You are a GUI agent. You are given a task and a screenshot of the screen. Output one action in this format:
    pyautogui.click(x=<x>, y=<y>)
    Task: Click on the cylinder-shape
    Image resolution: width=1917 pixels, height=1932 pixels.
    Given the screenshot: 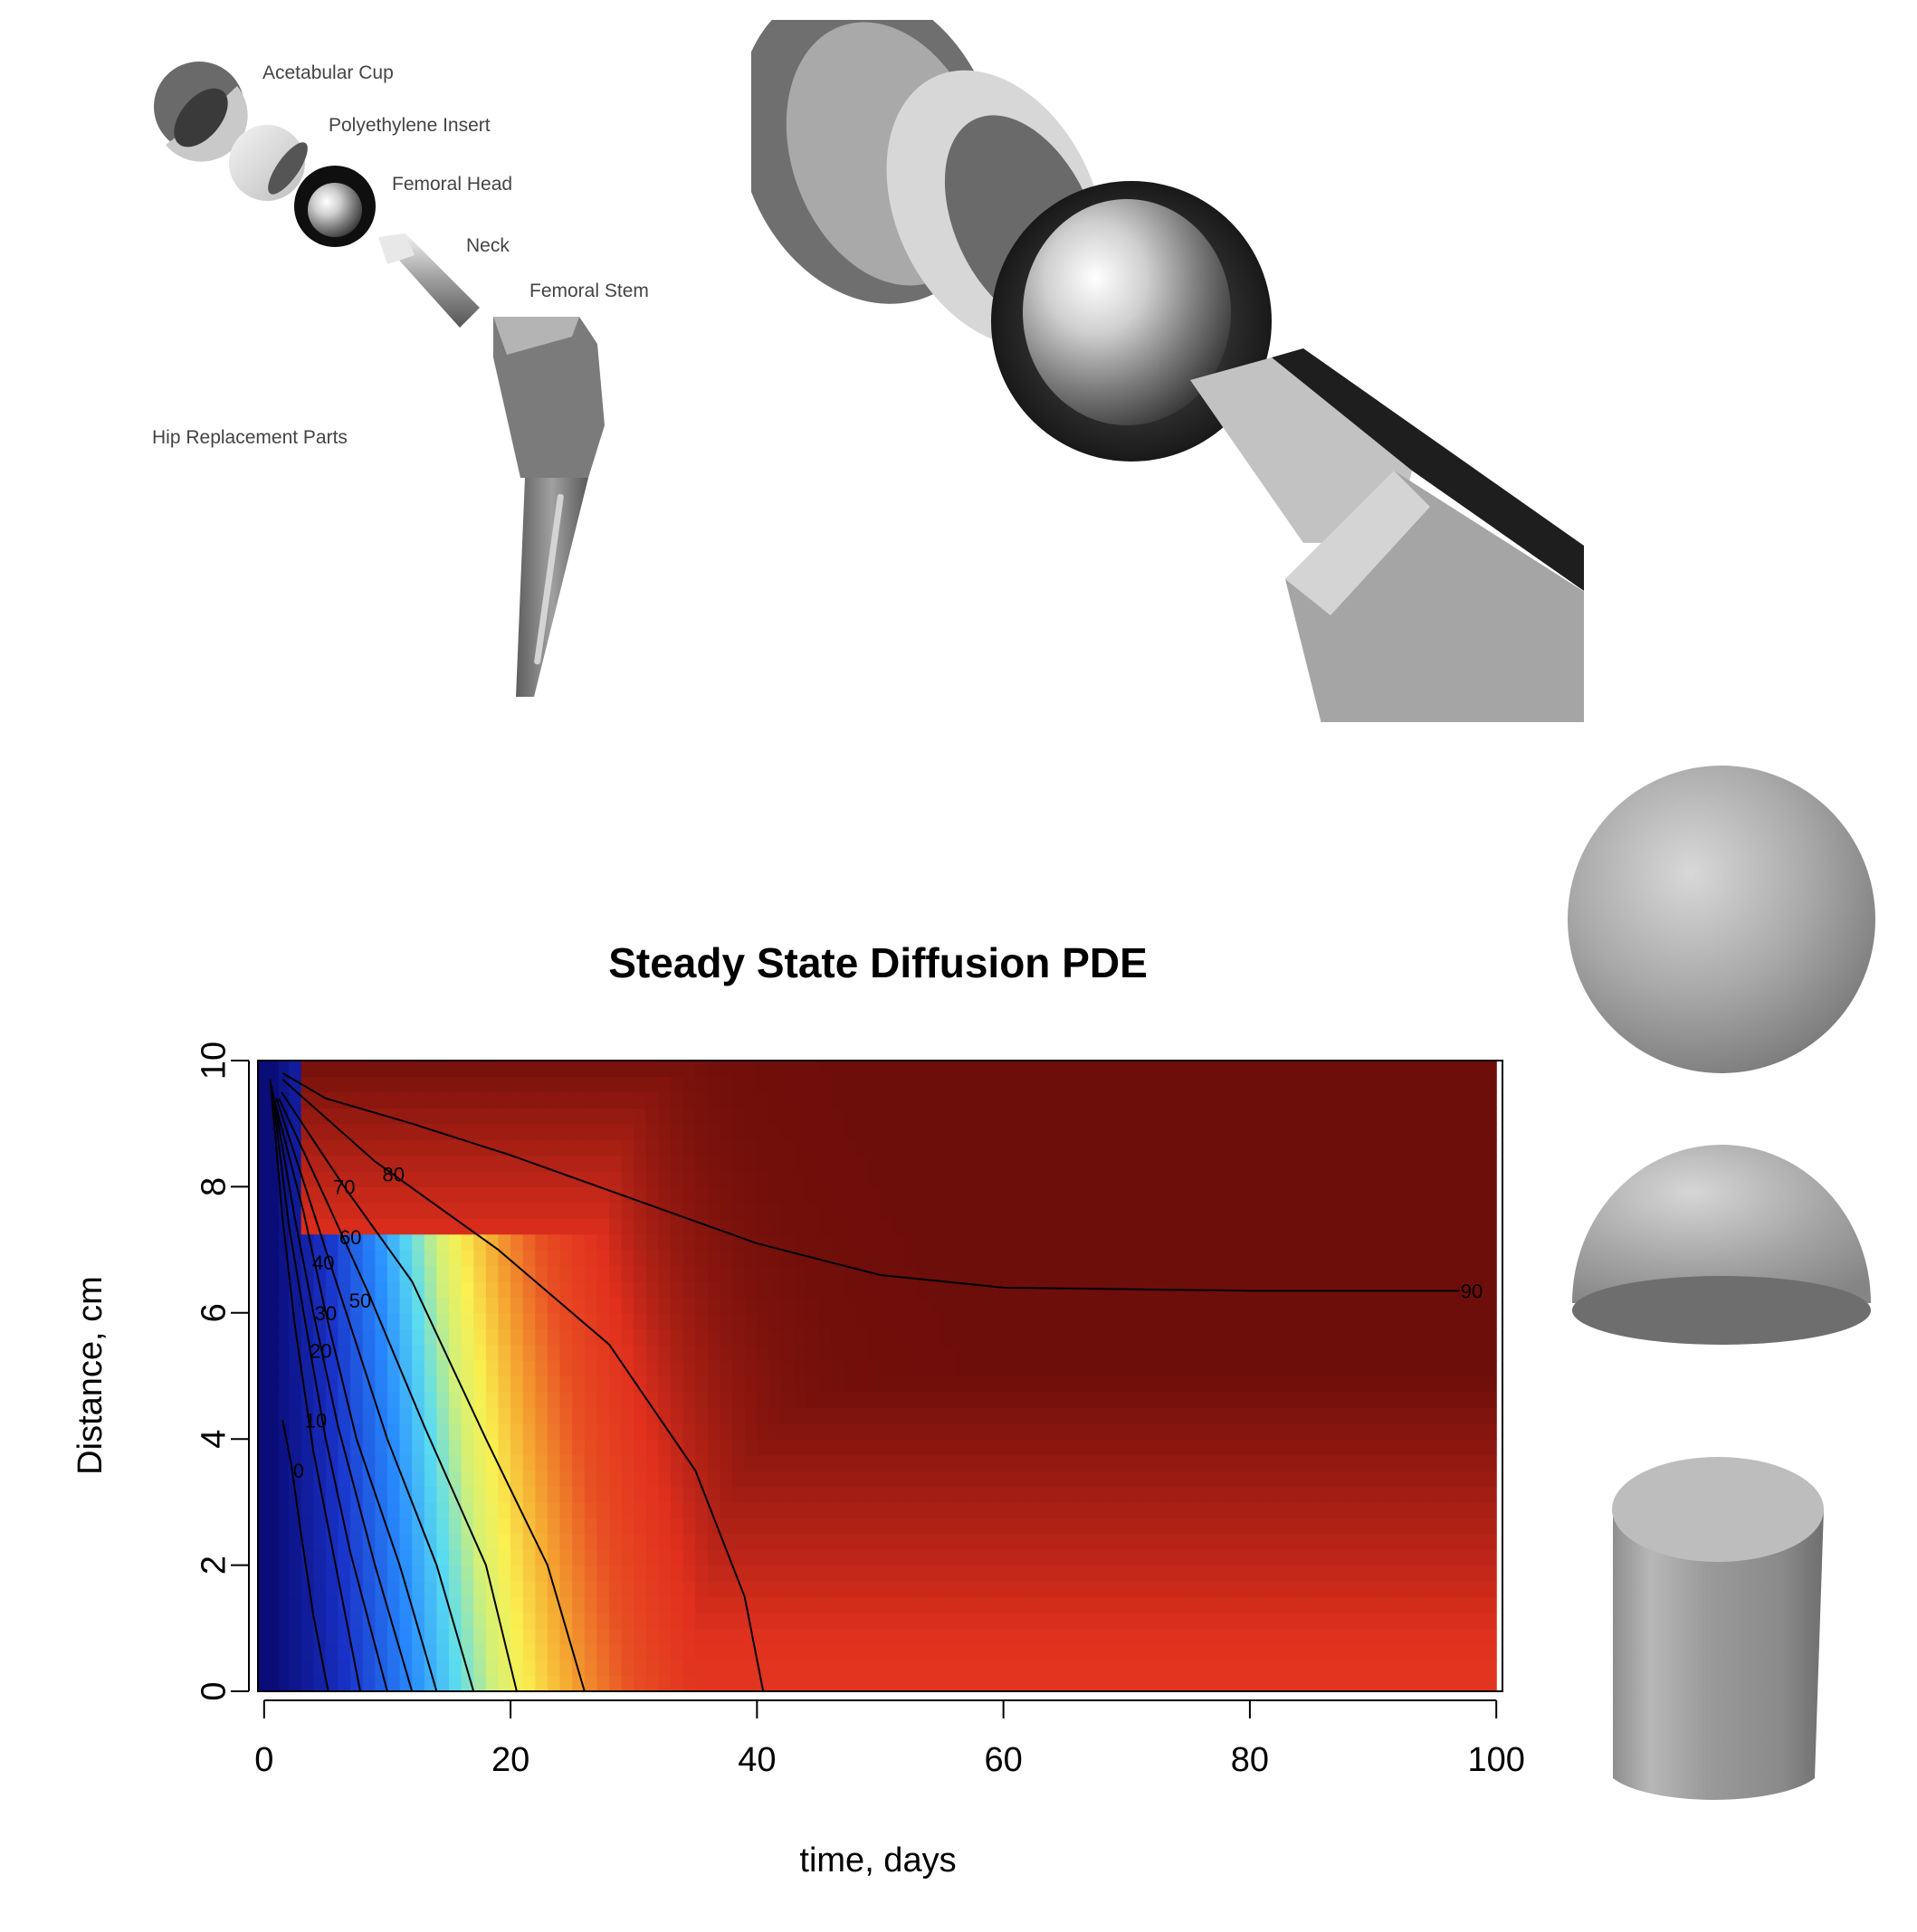 What is the action you would take?
    pyautogui.click(x=1718, y=1628)
    